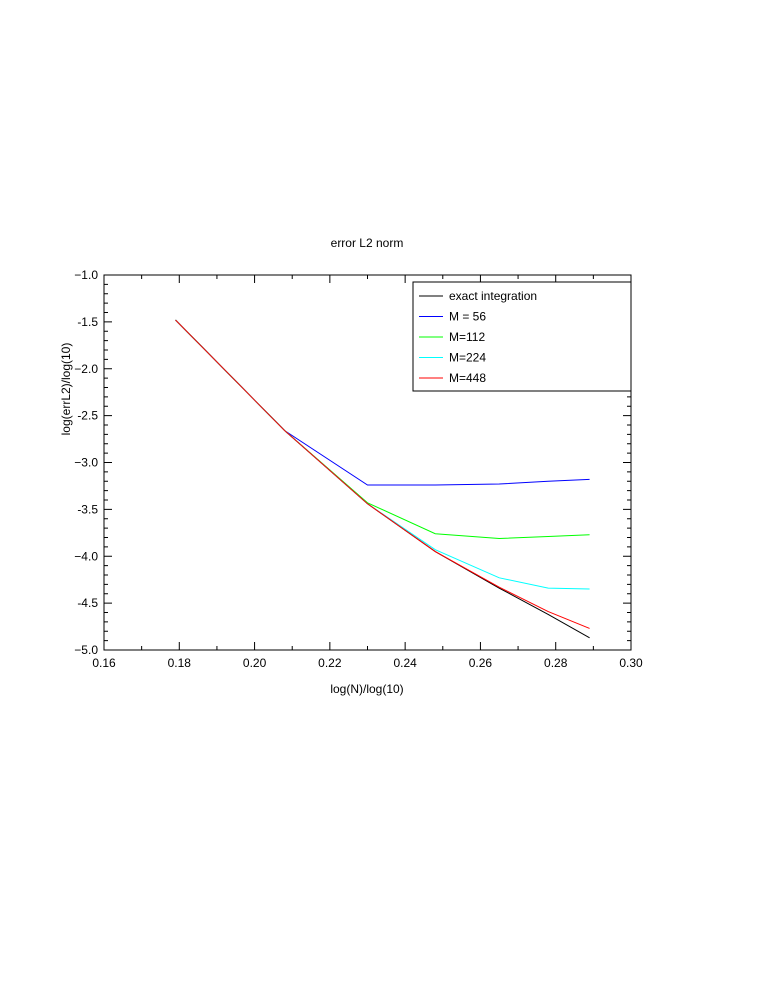 This screenshot has height=987, width=763. I want to click on y-tick-label: −2.0, so click(86, 369).